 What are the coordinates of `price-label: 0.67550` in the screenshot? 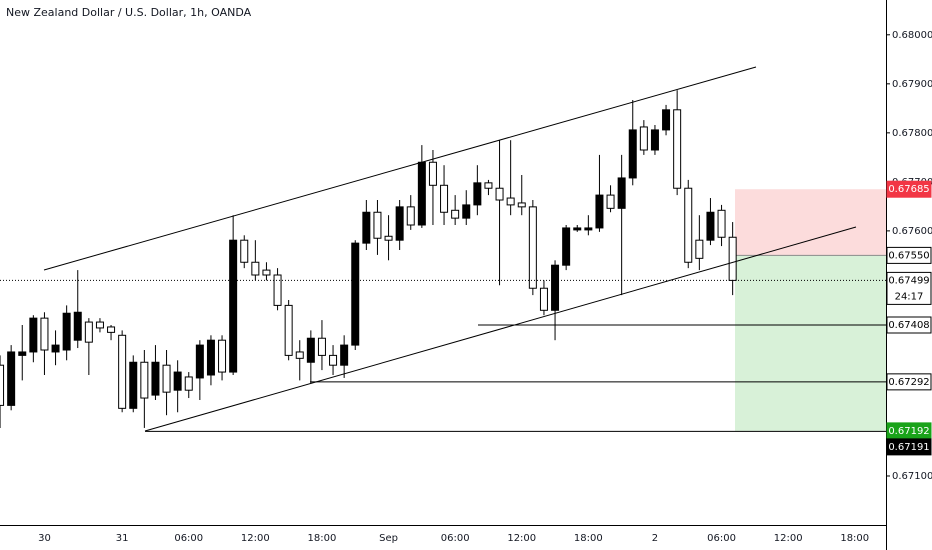 It's located at (908, 255).